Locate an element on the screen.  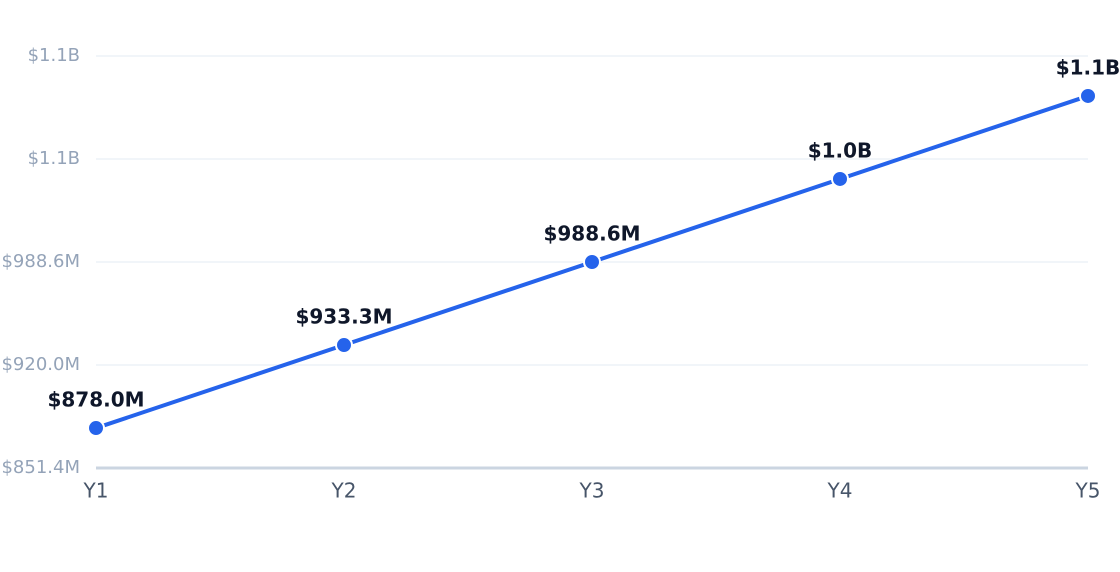
x-tick-label: Y4 is located at coordinates (840, 491).